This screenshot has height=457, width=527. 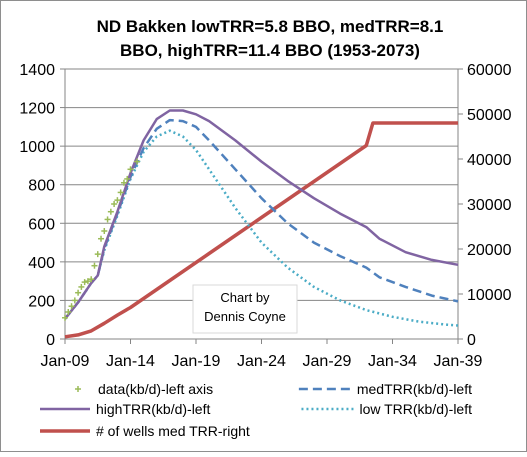 What do you see at coordinates (37, 205) in the screenshot?
I see `y-left-tick-labels: 0 200 400 600 800 1000 1200 1400` at bounding box center [37, 205].